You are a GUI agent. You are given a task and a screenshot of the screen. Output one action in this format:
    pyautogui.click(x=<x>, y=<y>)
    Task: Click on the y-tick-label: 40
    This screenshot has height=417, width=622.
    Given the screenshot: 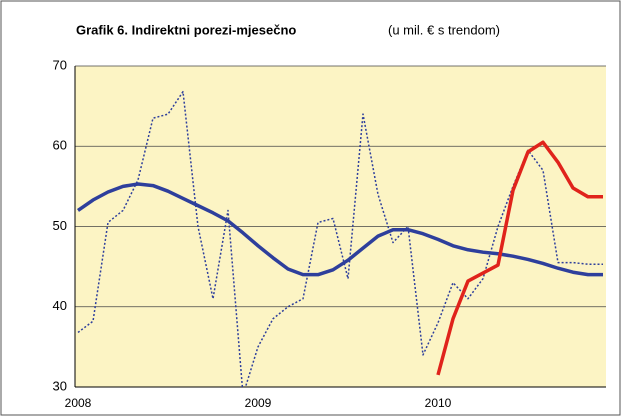 What is the action you would take?
    pyautogui.click(x=60, y=305)
    